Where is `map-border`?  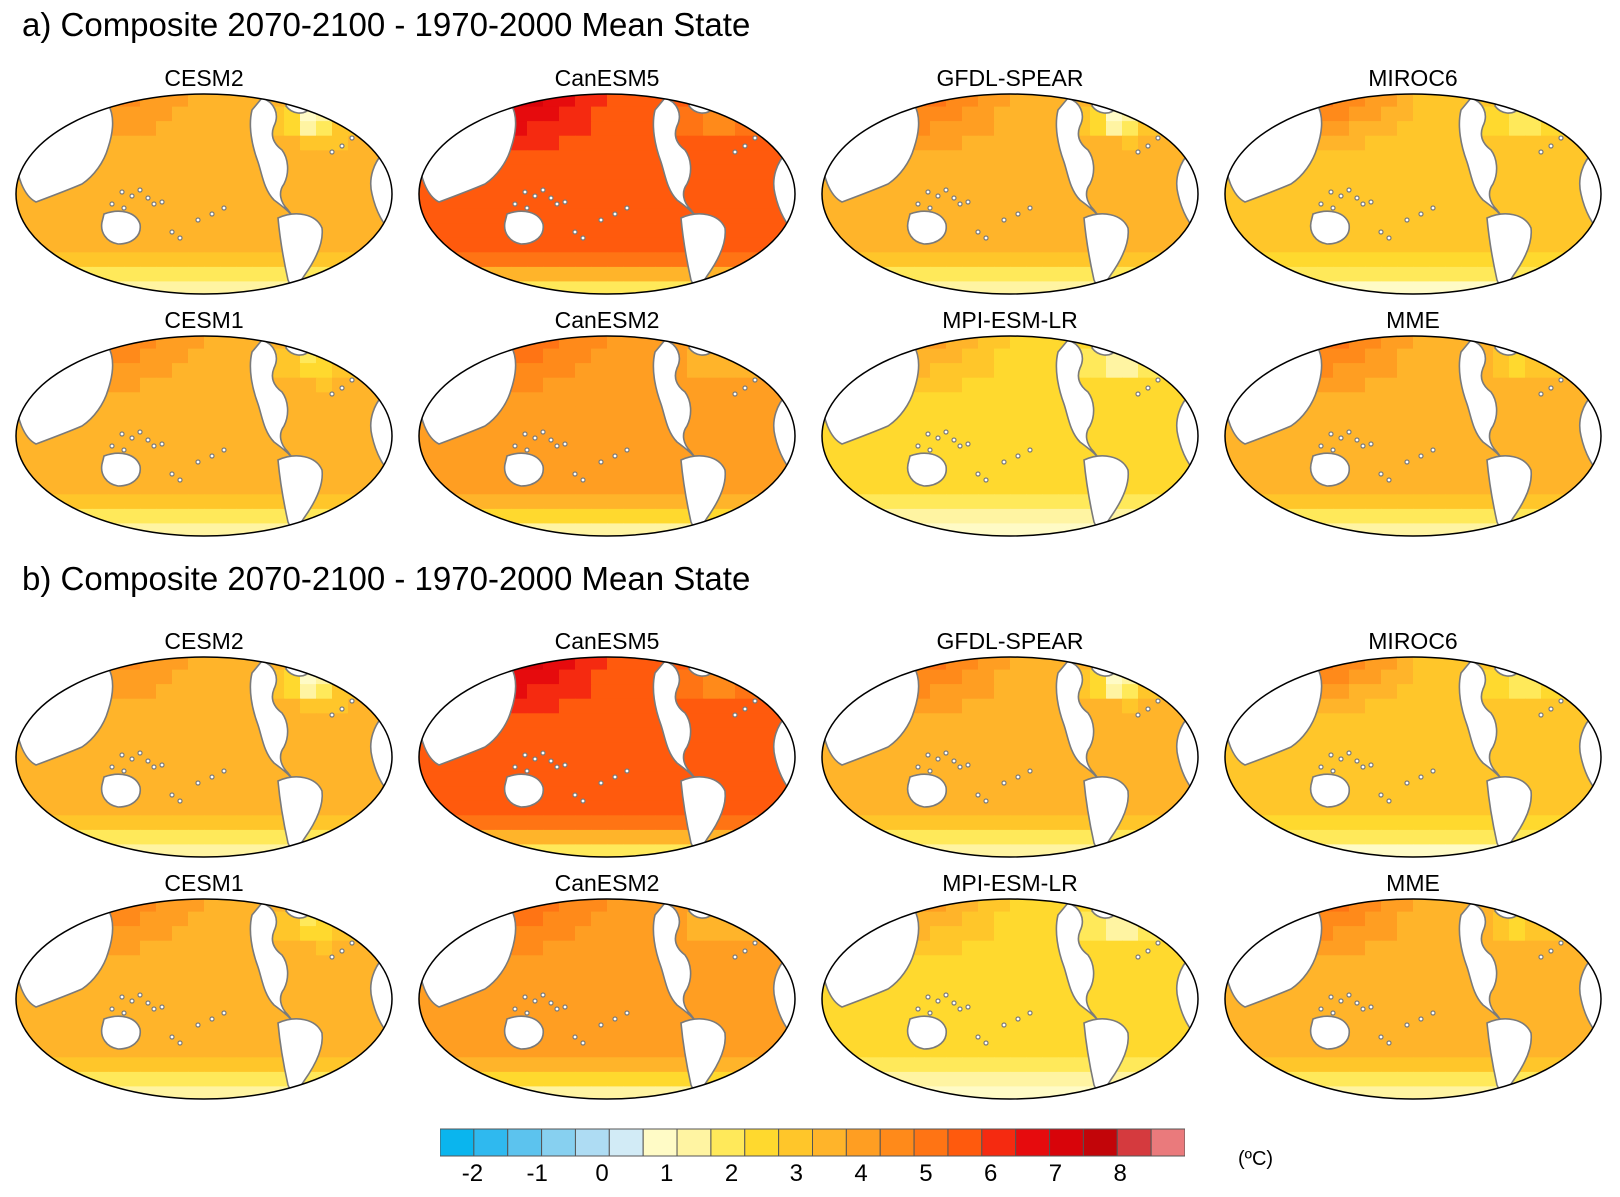 map-border is located at coordinates (1010, 194).